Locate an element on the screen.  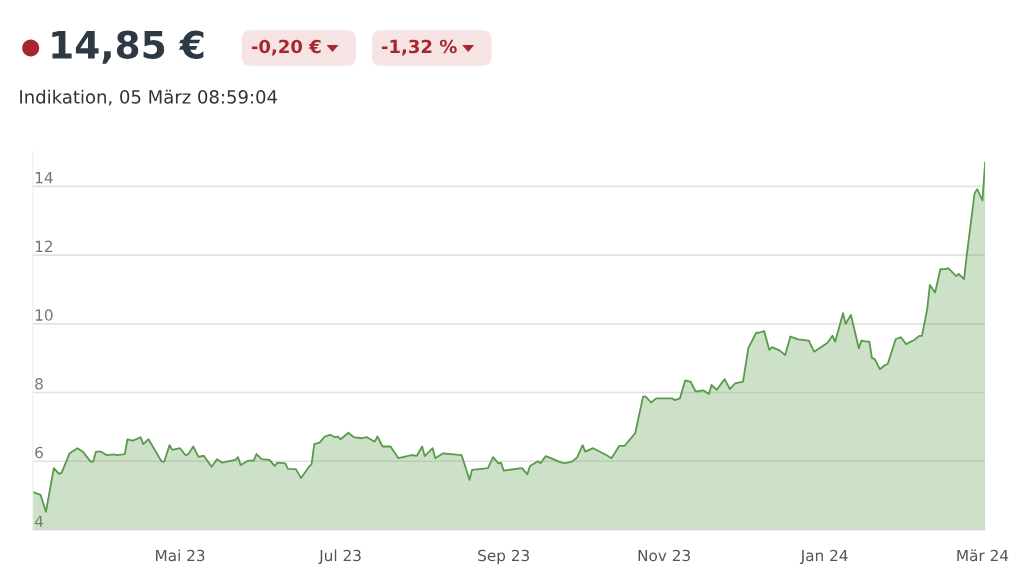
x-tick-label: Mär 24 is located at coordinates (983, 555).